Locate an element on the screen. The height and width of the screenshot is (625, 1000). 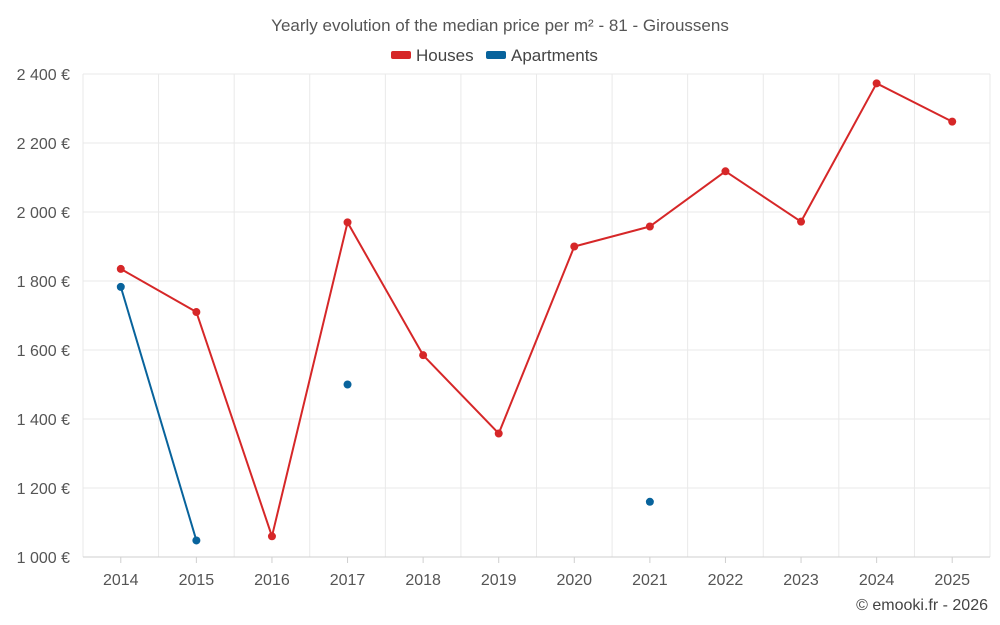
x-tick-label: 2017 is located at coordinates (348, 580).